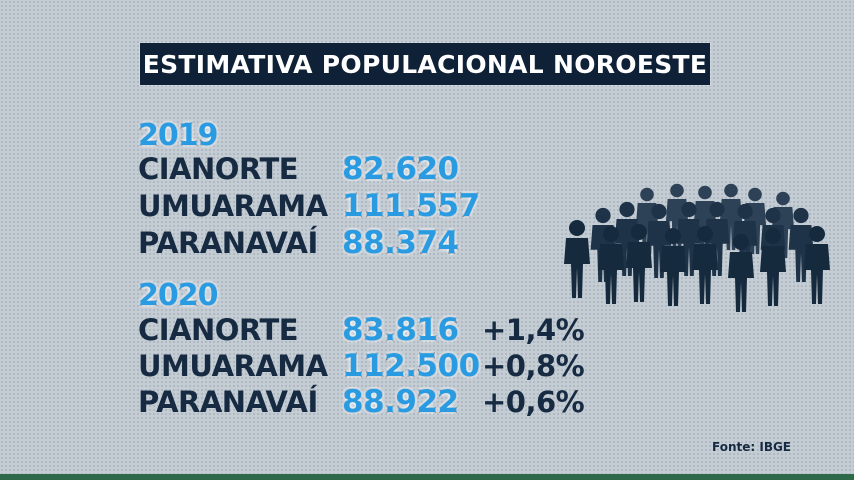  Describe the element at coordinates (427, 477) in the screenshot. I see `bottom-divider` at that location.